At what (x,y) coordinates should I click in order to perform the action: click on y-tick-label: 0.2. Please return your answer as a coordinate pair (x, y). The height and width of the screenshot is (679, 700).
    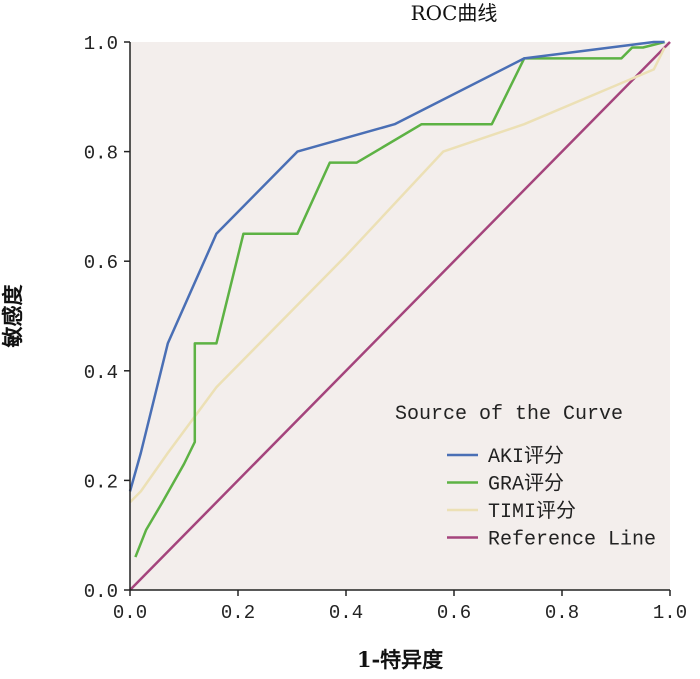
    Looking at the image, I should click on (101, 482).